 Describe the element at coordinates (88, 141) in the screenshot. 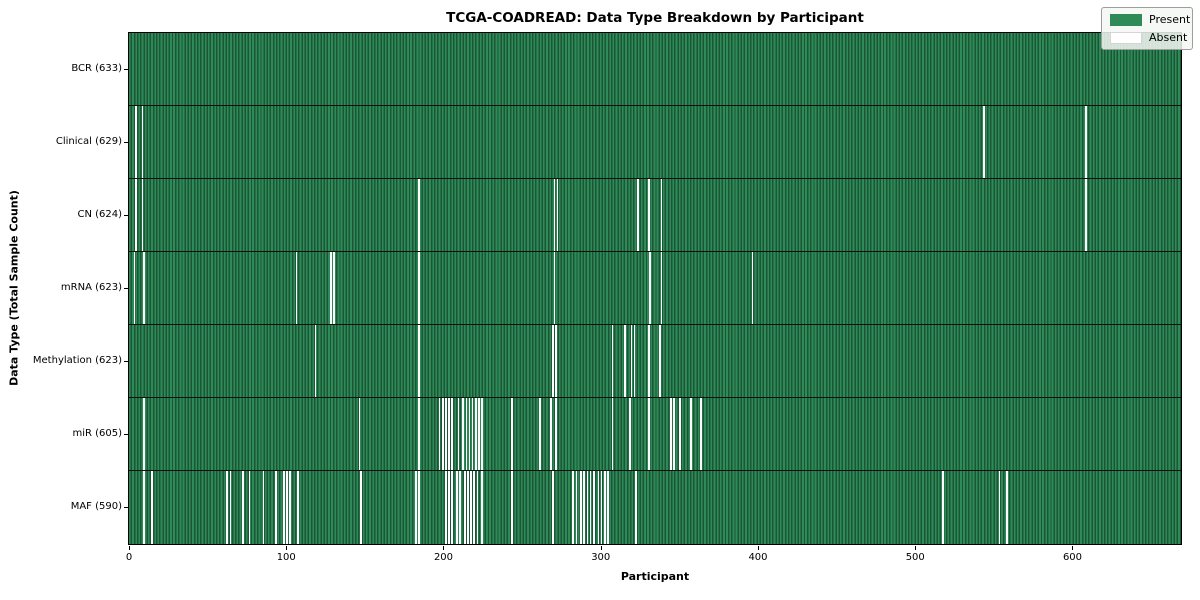

I see `y-tick-label: Clinical (629)` at that location.